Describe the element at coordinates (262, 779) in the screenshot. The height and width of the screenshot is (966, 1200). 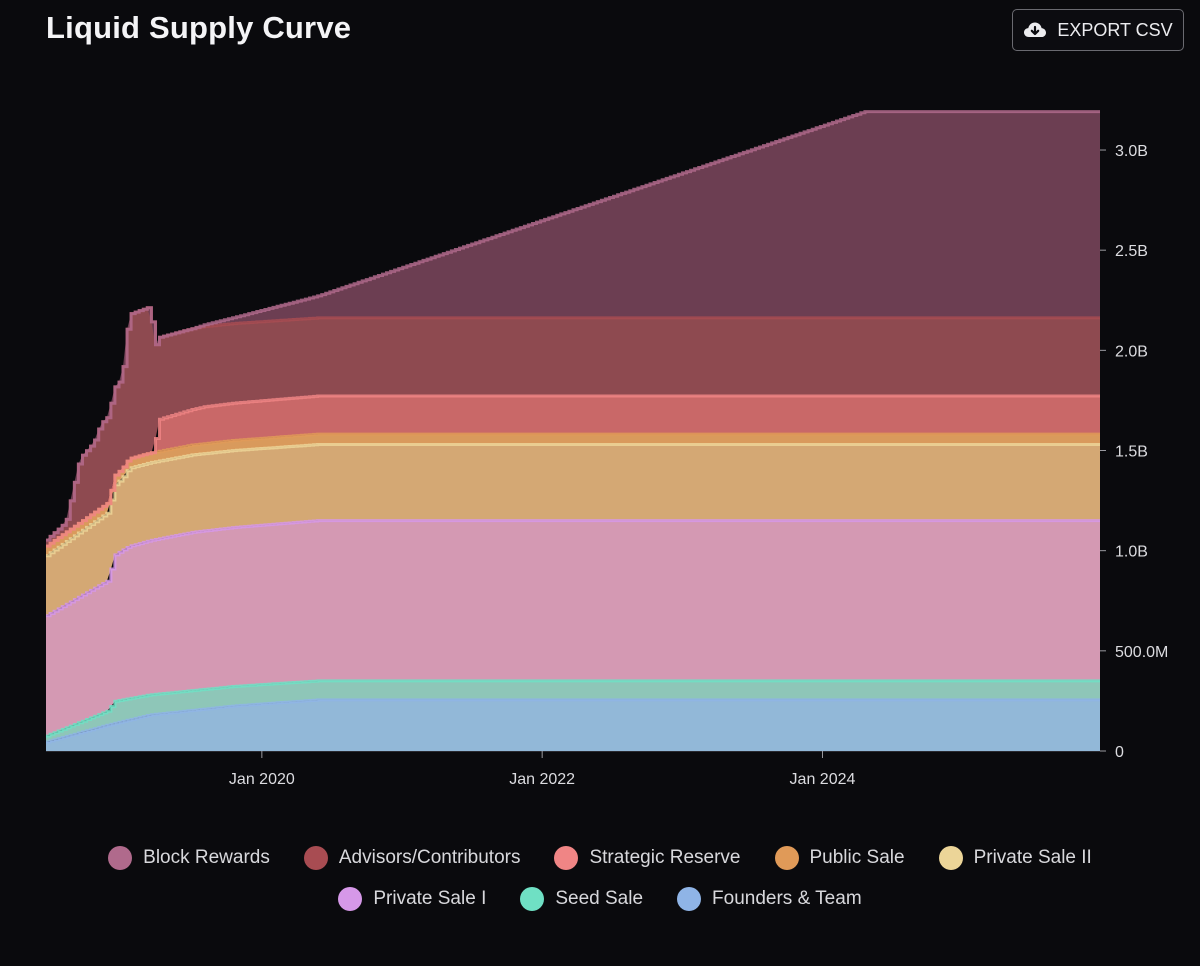
I see `x-tick-label: Jan 2020` at that location.